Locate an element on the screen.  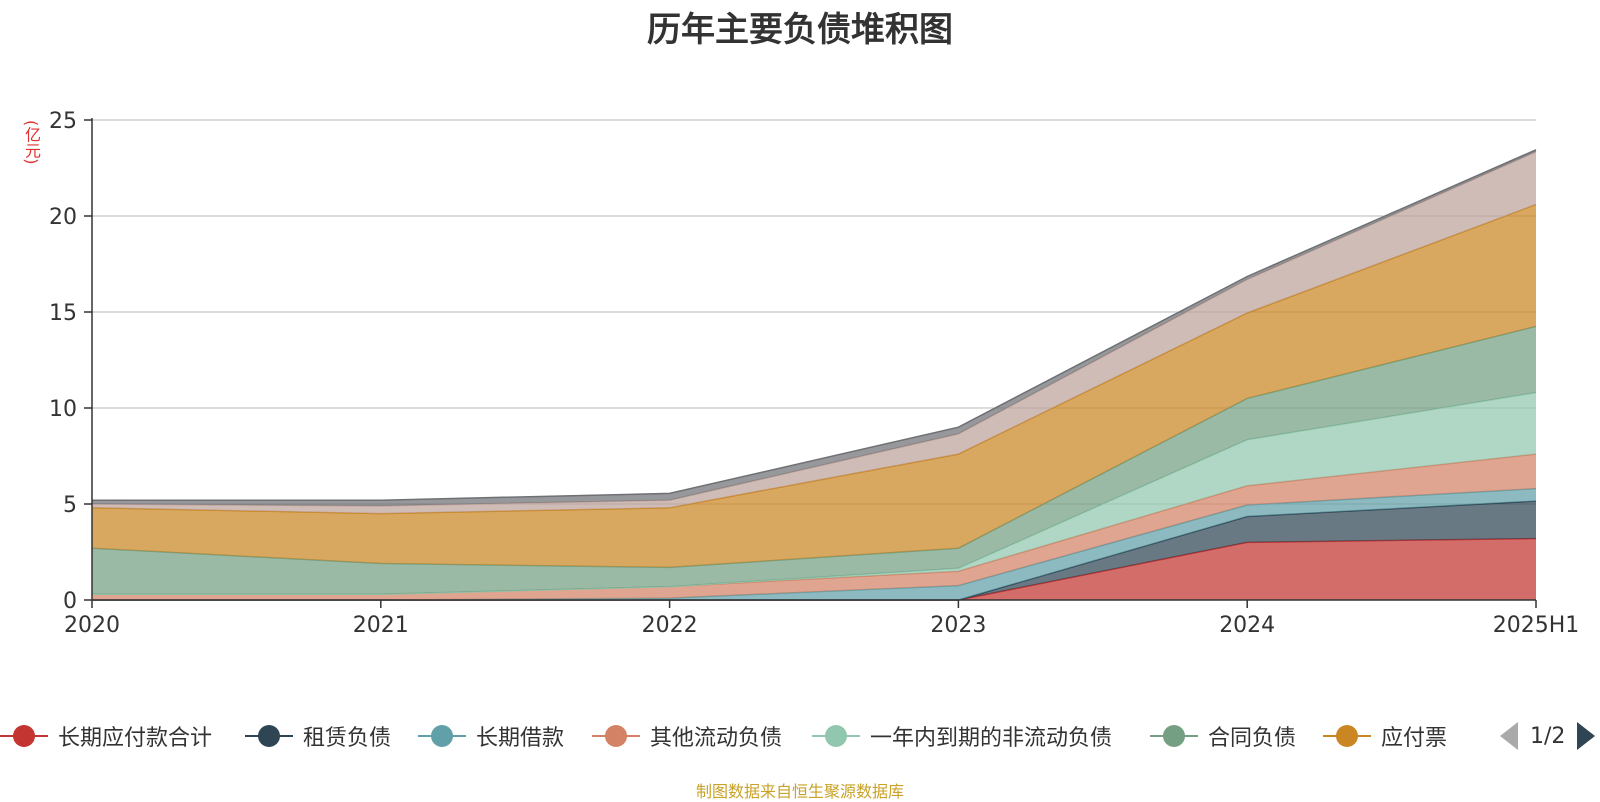
legend-label: 应付票 is located at coordinates (1414, 738).